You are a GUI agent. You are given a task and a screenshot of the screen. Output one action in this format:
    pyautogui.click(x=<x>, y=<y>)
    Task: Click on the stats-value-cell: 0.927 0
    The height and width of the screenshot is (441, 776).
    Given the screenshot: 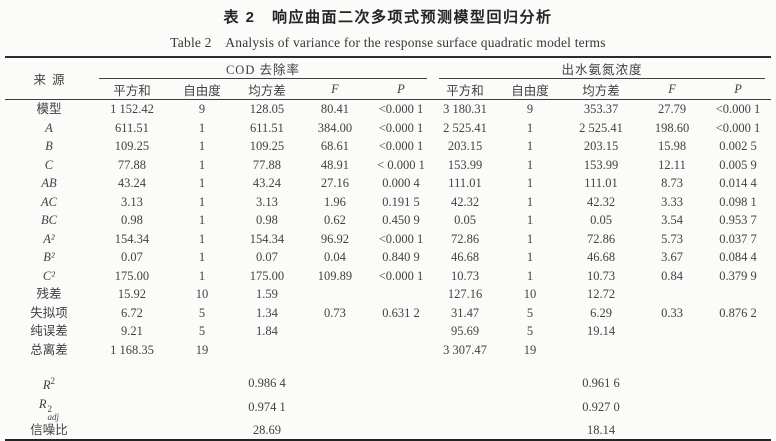 What is the action you would take?
    pyautogui.click(x=601, y=407)
    